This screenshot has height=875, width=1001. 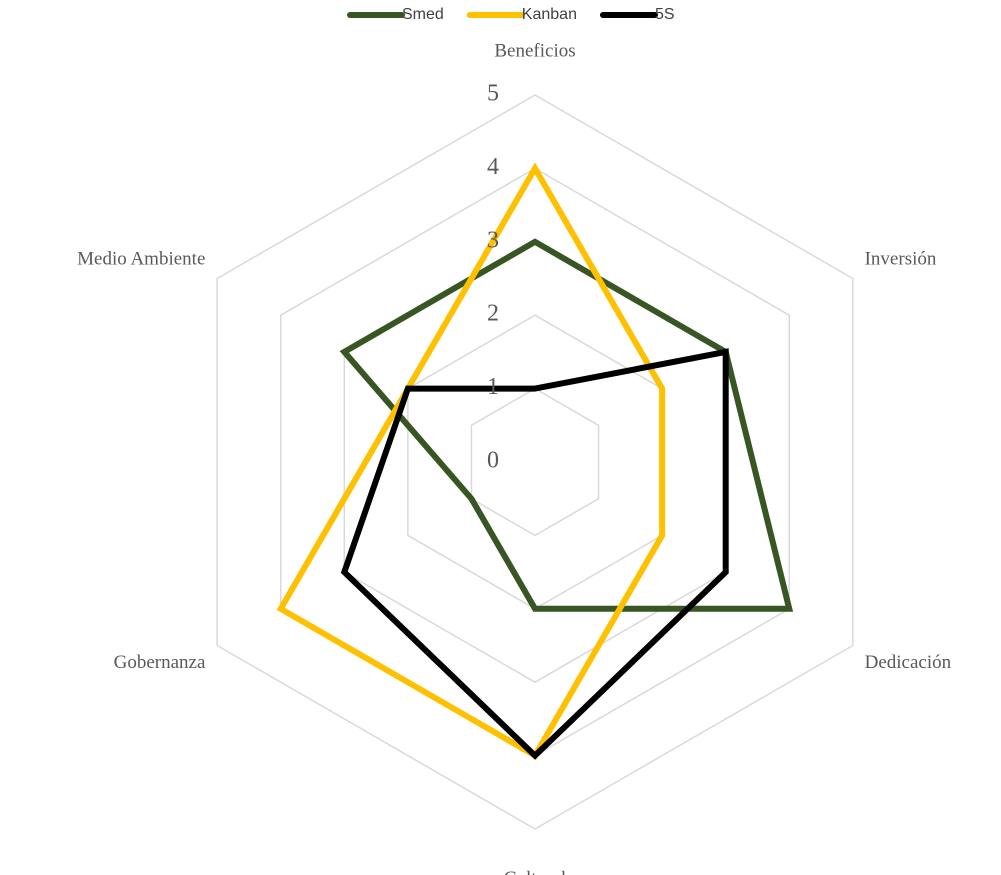 I want to click on tick-label: 0, so click(x=493, y=461).